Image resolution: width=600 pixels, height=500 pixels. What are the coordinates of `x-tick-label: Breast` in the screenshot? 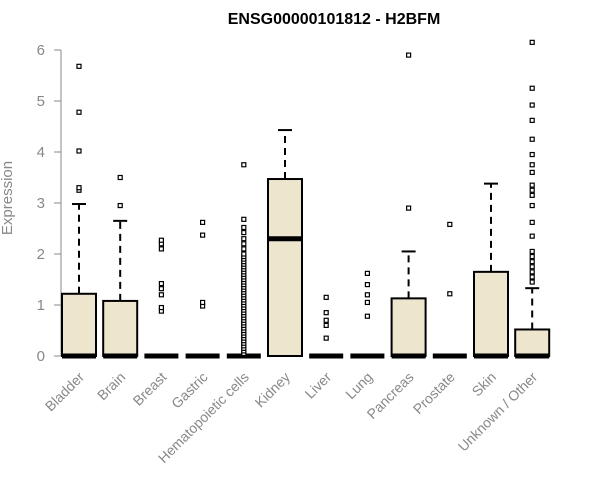 It's located at (150, 389).